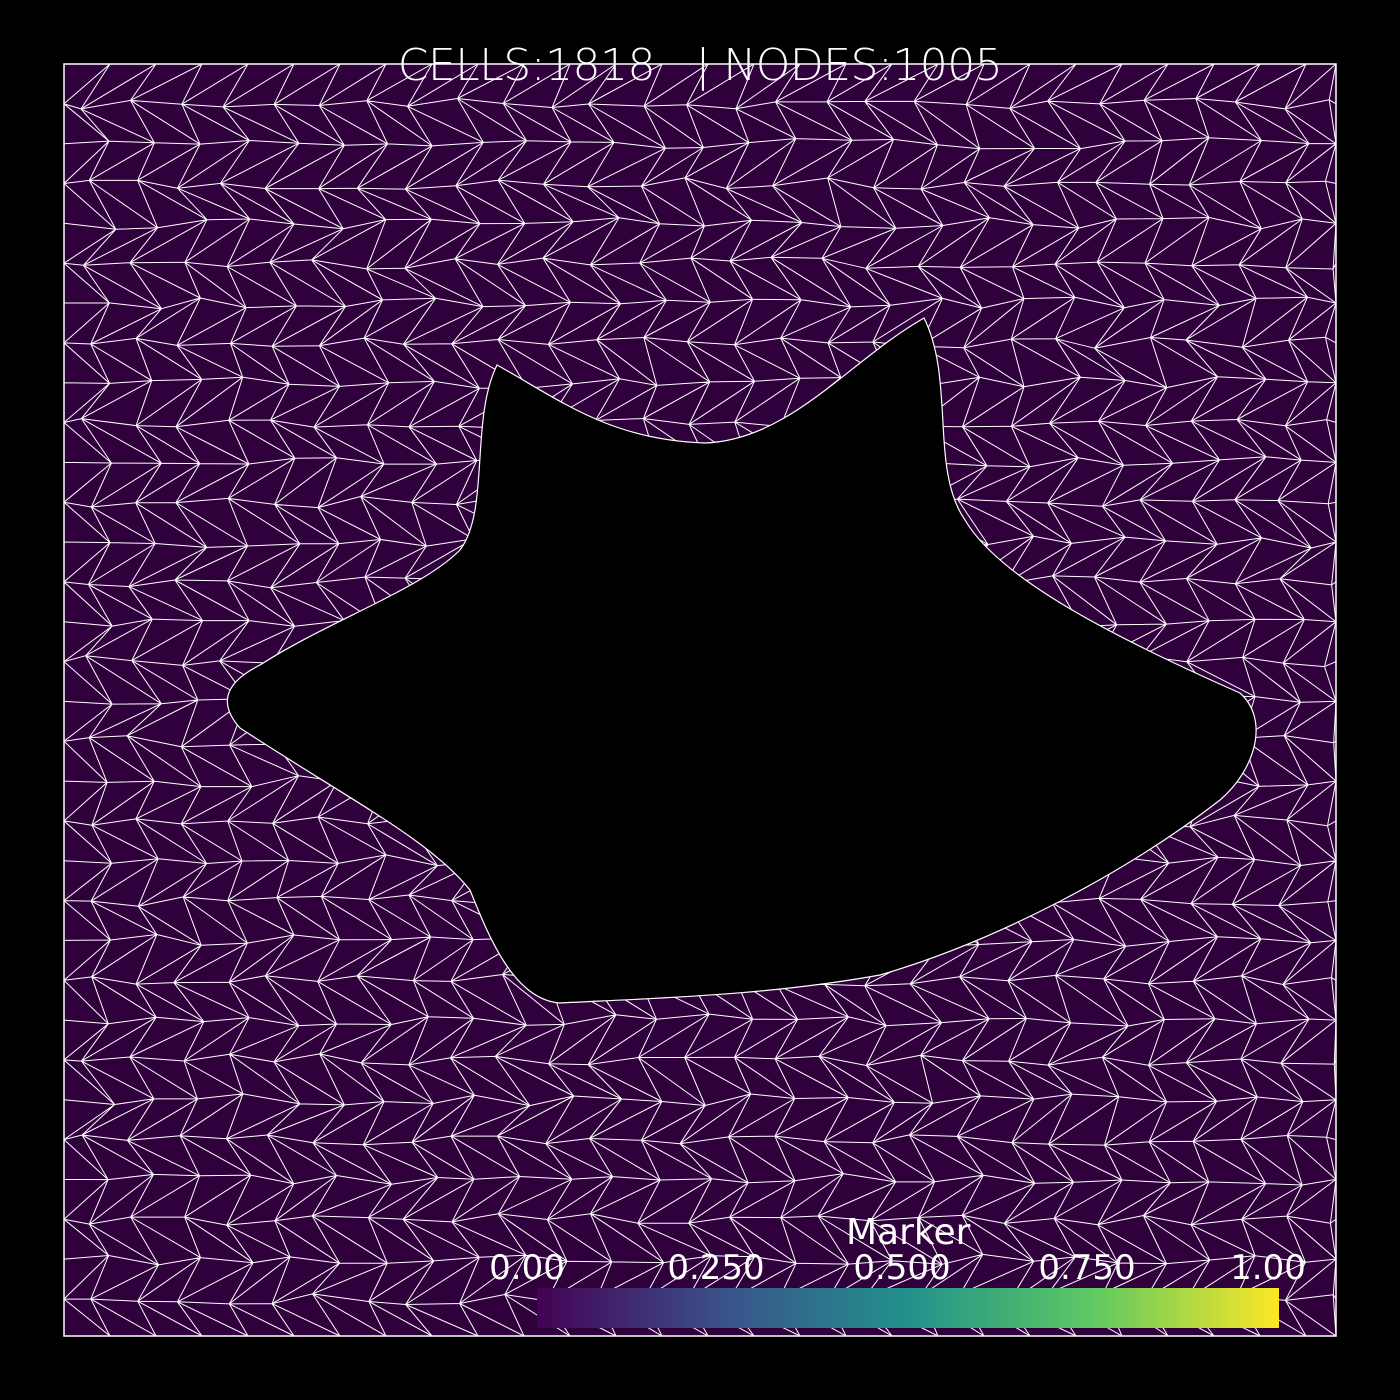 This screenshot has height=1400, width=1400. I want to click on colorbar-gradient, so click(908, 1308).